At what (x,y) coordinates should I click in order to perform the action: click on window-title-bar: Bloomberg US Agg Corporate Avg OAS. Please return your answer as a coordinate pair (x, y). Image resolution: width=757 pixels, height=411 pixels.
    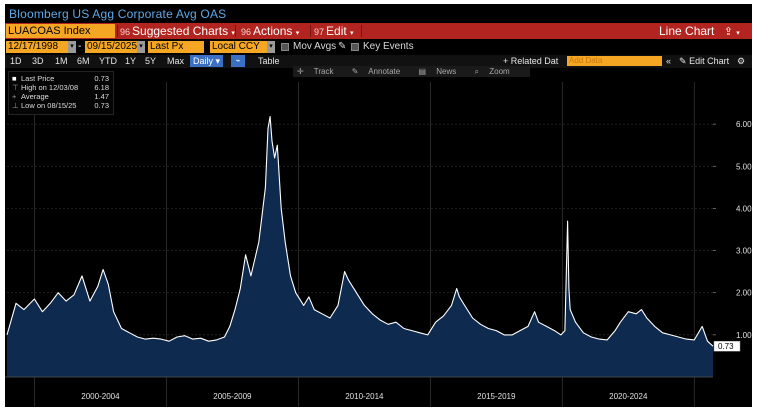
    Looking at the image, I should click on (378, 13).